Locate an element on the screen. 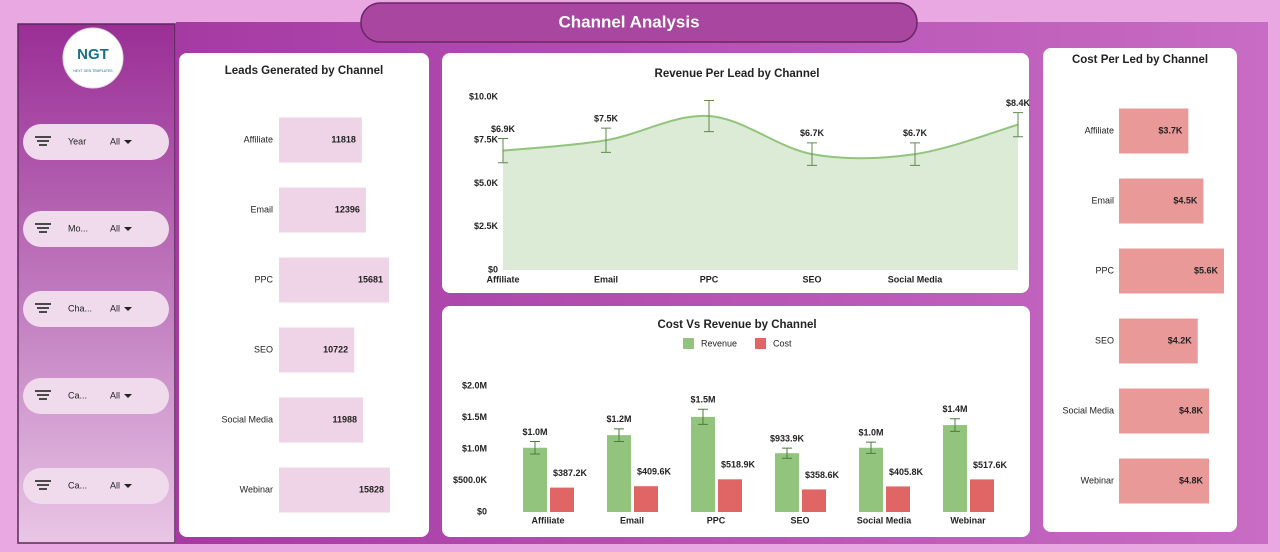 The width and height of the screenshot is (1280, 552). value-label: $6.9K is located at coordinates (503, 129).